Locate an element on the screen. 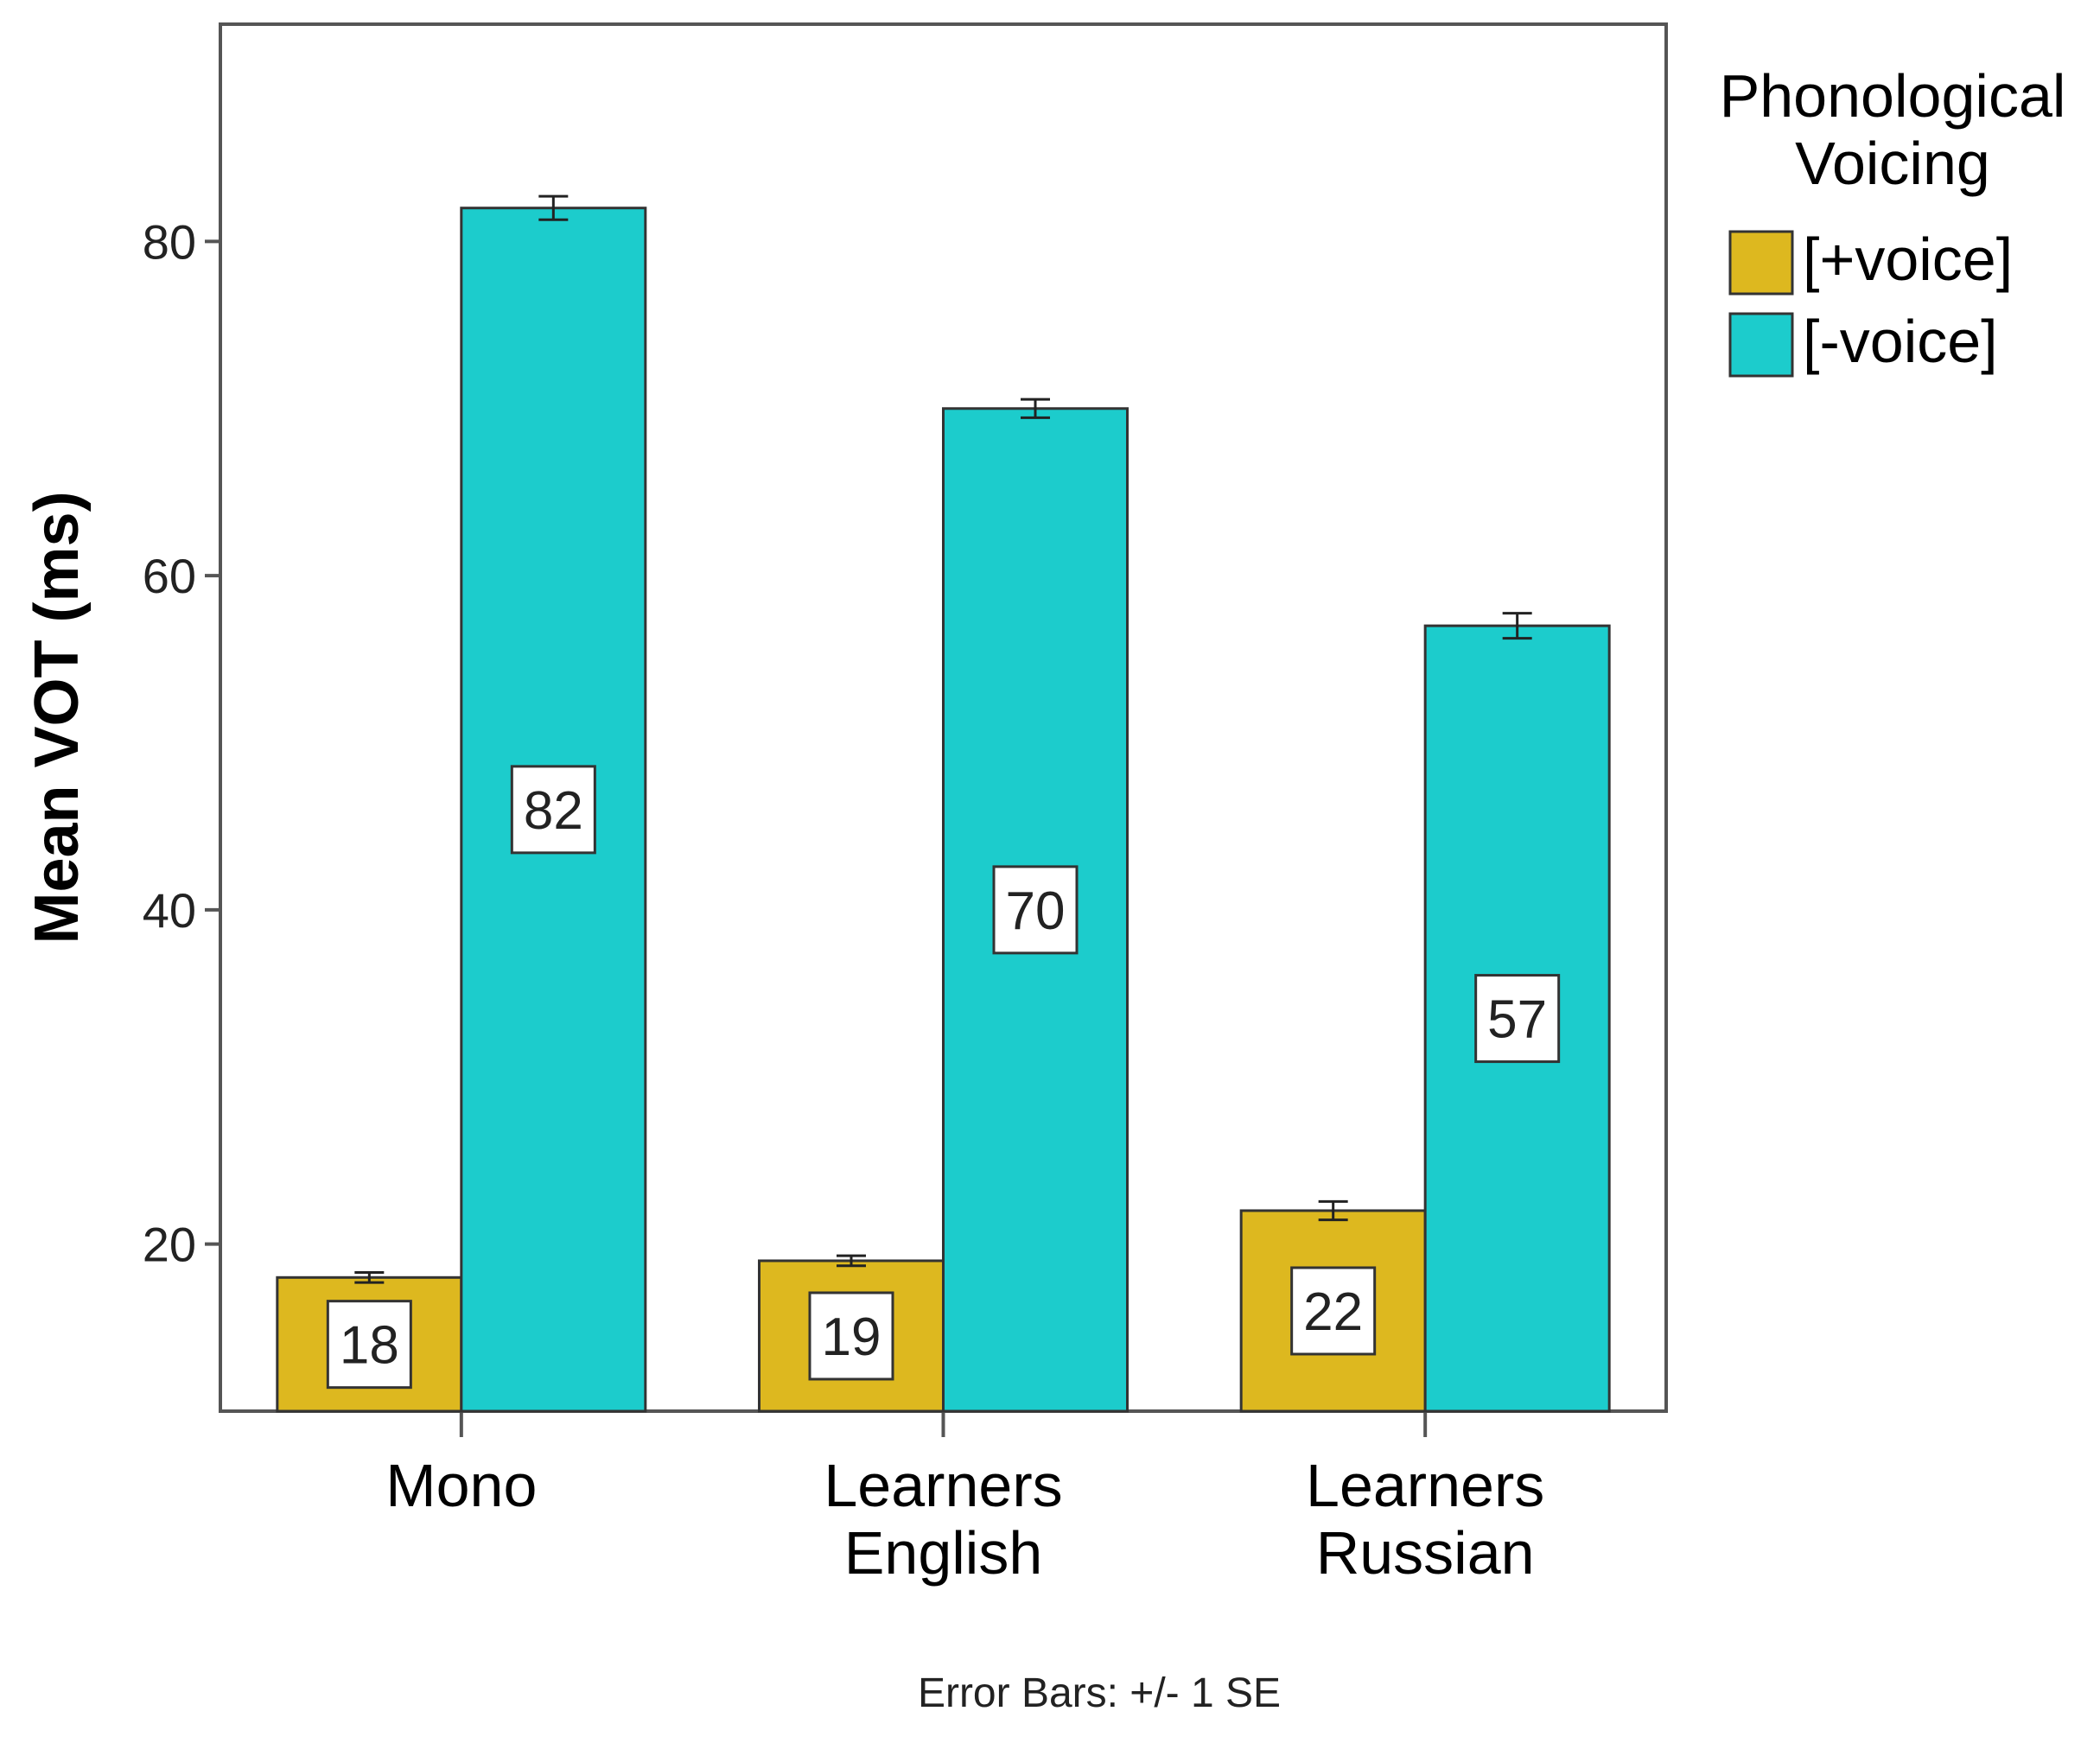 This screenshot has height=1743, width=2100. y-tick-label: 80 is located at coordinates (169, 242).